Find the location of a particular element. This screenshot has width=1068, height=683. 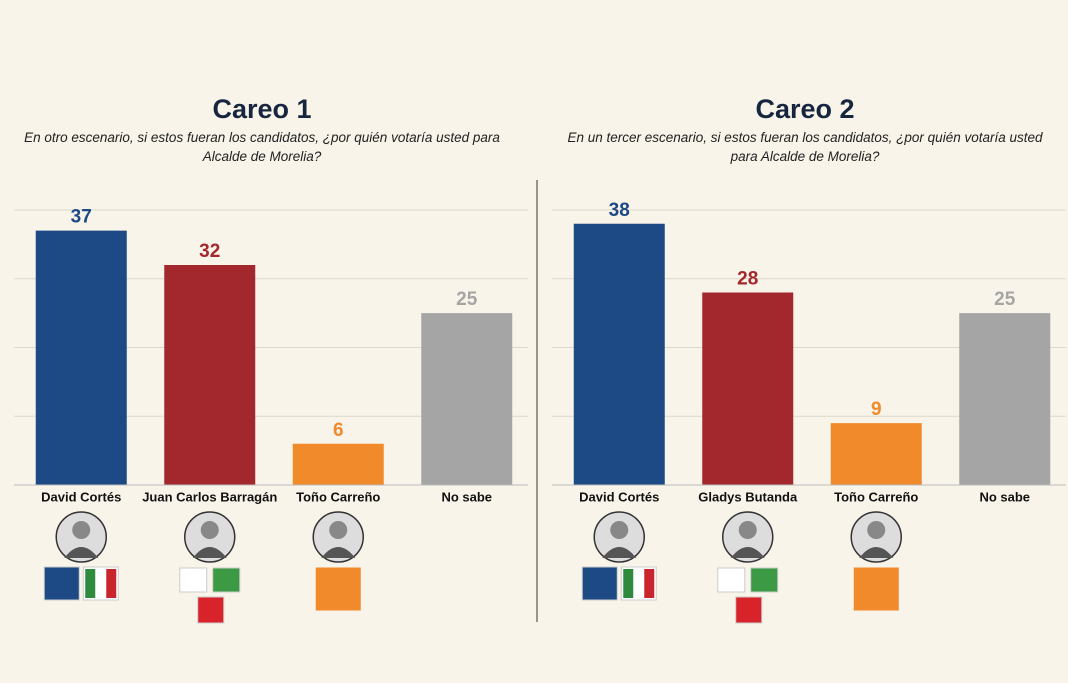

value-label: 28 is located at coordinates (747, 279).